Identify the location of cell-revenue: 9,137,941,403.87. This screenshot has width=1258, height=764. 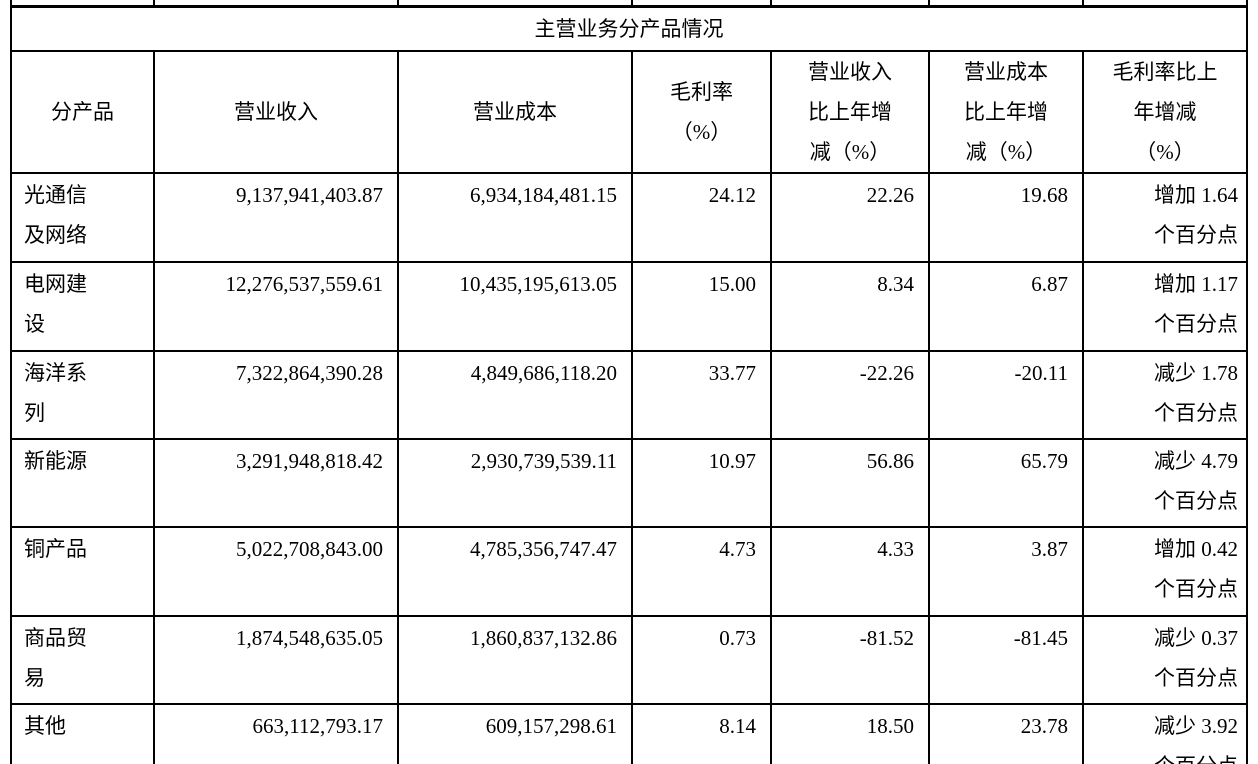
(276, 217).